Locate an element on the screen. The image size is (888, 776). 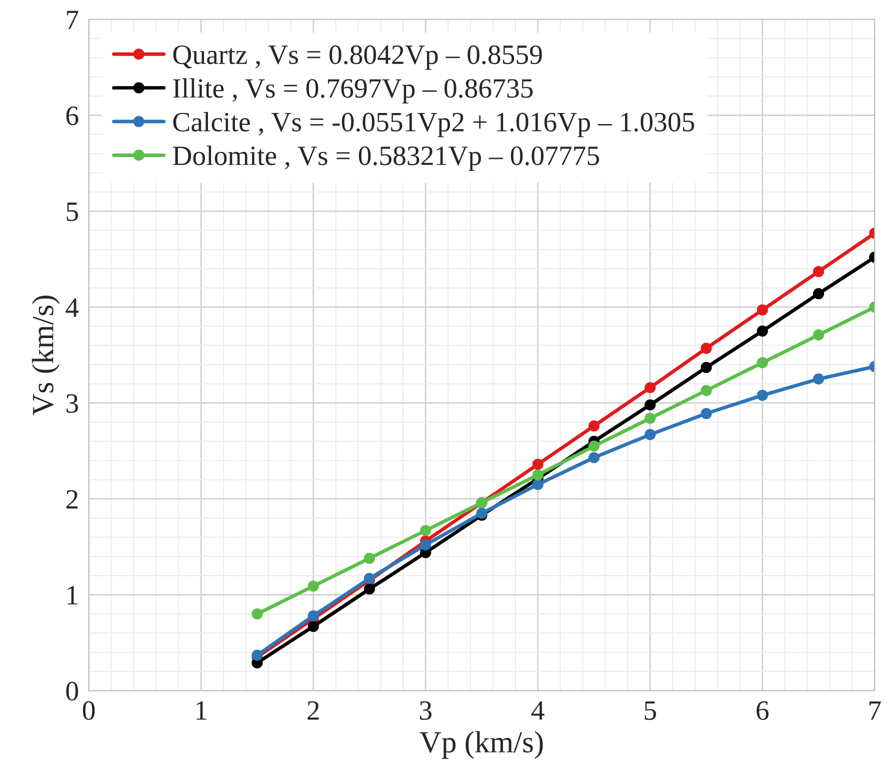
y-tick-label: 7 is located at coordinates (72, 20).